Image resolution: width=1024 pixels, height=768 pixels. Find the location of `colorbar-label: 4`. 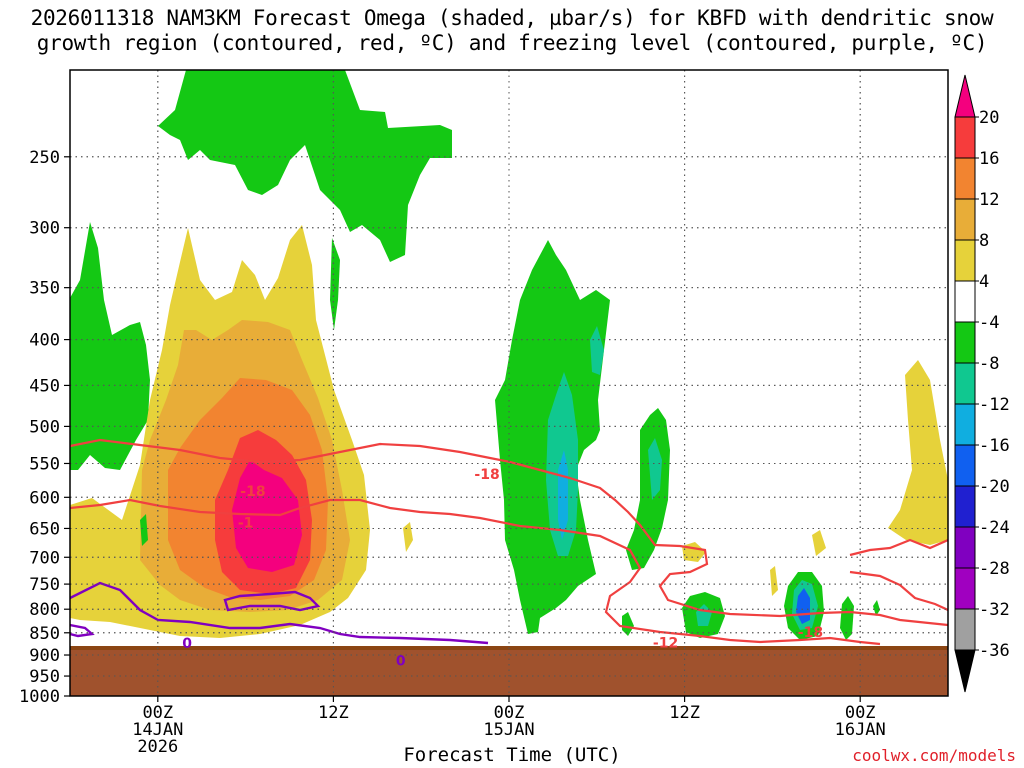

colorbar-label: 4 is located at coordinates (984, 282).